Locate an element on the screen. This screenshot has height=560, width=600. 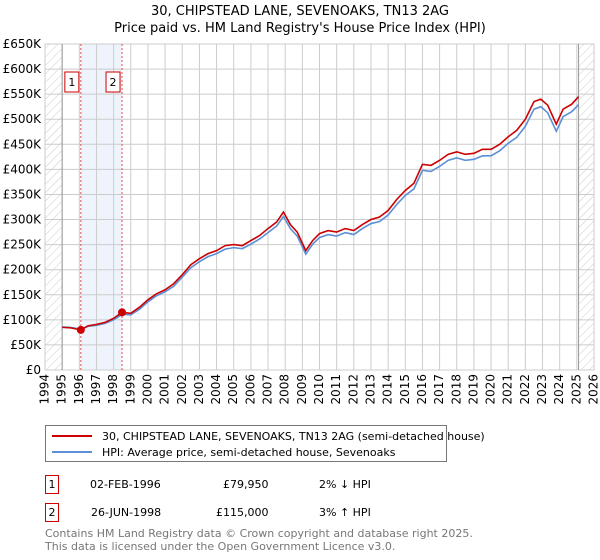
y-tick-label: £300K is located at coordinates (23, 220).